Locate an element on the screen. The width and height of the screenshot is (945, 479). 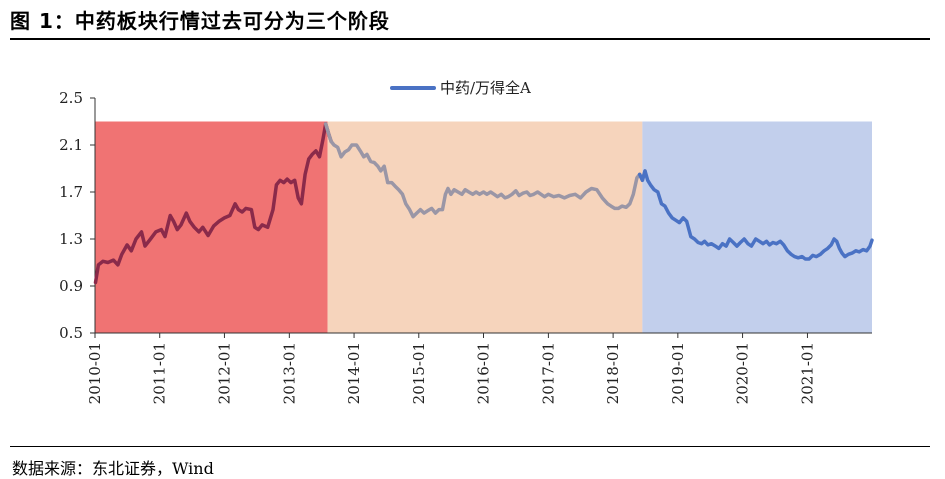
x-tick-label: 2019-01 is located at coordinates (678, 373).